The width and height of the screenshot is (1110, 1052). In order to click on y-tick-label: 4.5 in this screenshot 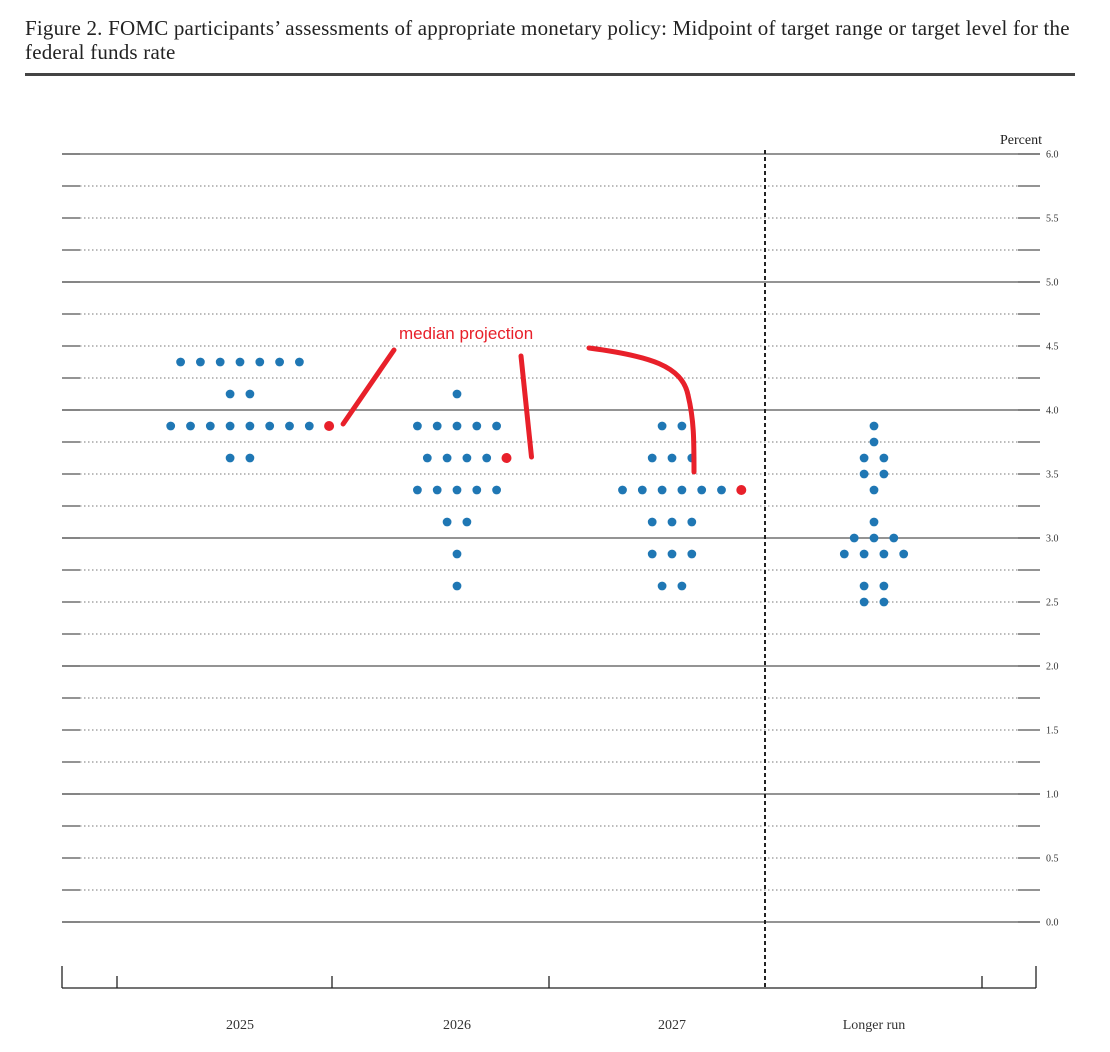, I will do `click(1052, 347)`.